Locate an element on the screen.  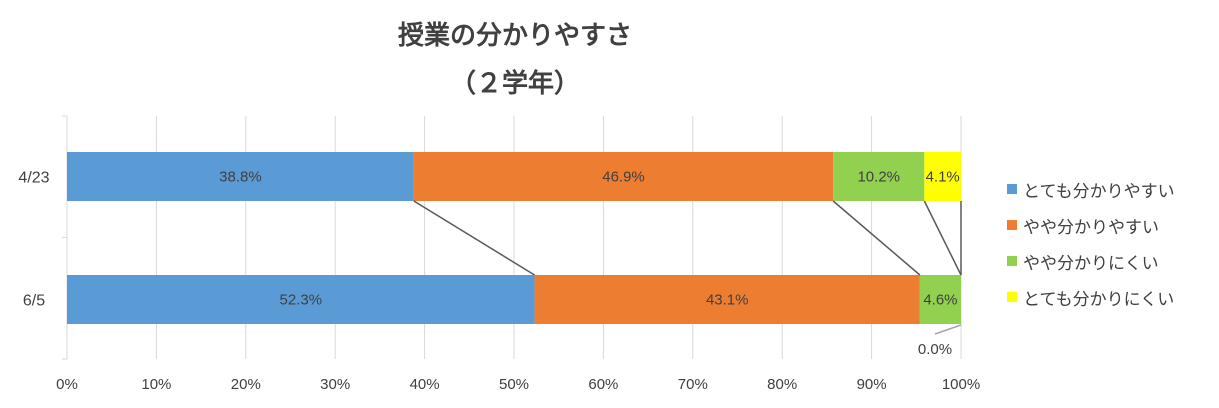
category-labels: 4/23 6/5 is located at coordinates (33, 240).